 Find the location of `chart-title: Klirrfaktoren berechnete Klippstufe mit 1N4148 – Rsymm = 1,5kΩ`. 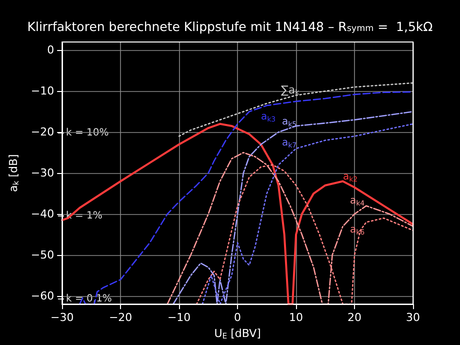

chart-title: Klirrfaktoren berechnete Klippstufe mit 1N4148 – Rsymm = 1,5kΩ is located at coordinates (230, 26).